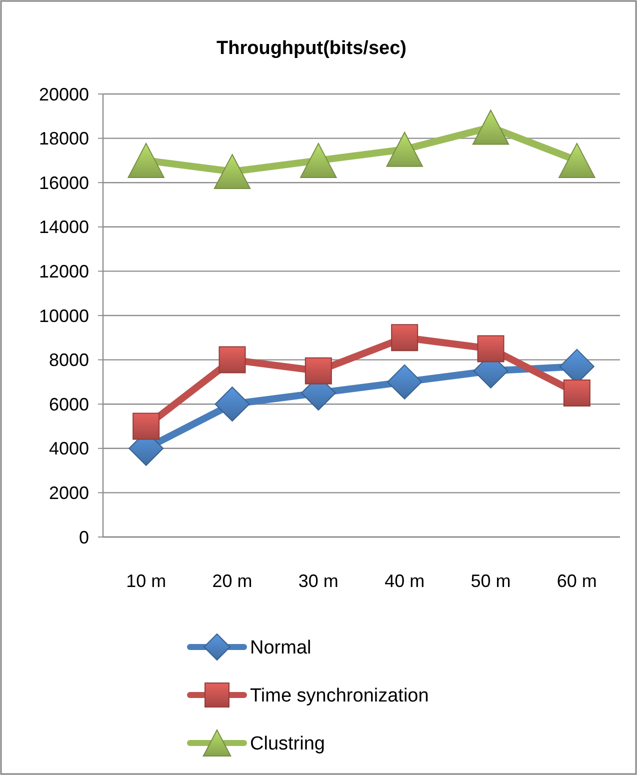 This screenshot has height=775, width=637. Describe the element at coordinates (83, 537) in the screenshot. I see `y-tick-label: 0` at that location.